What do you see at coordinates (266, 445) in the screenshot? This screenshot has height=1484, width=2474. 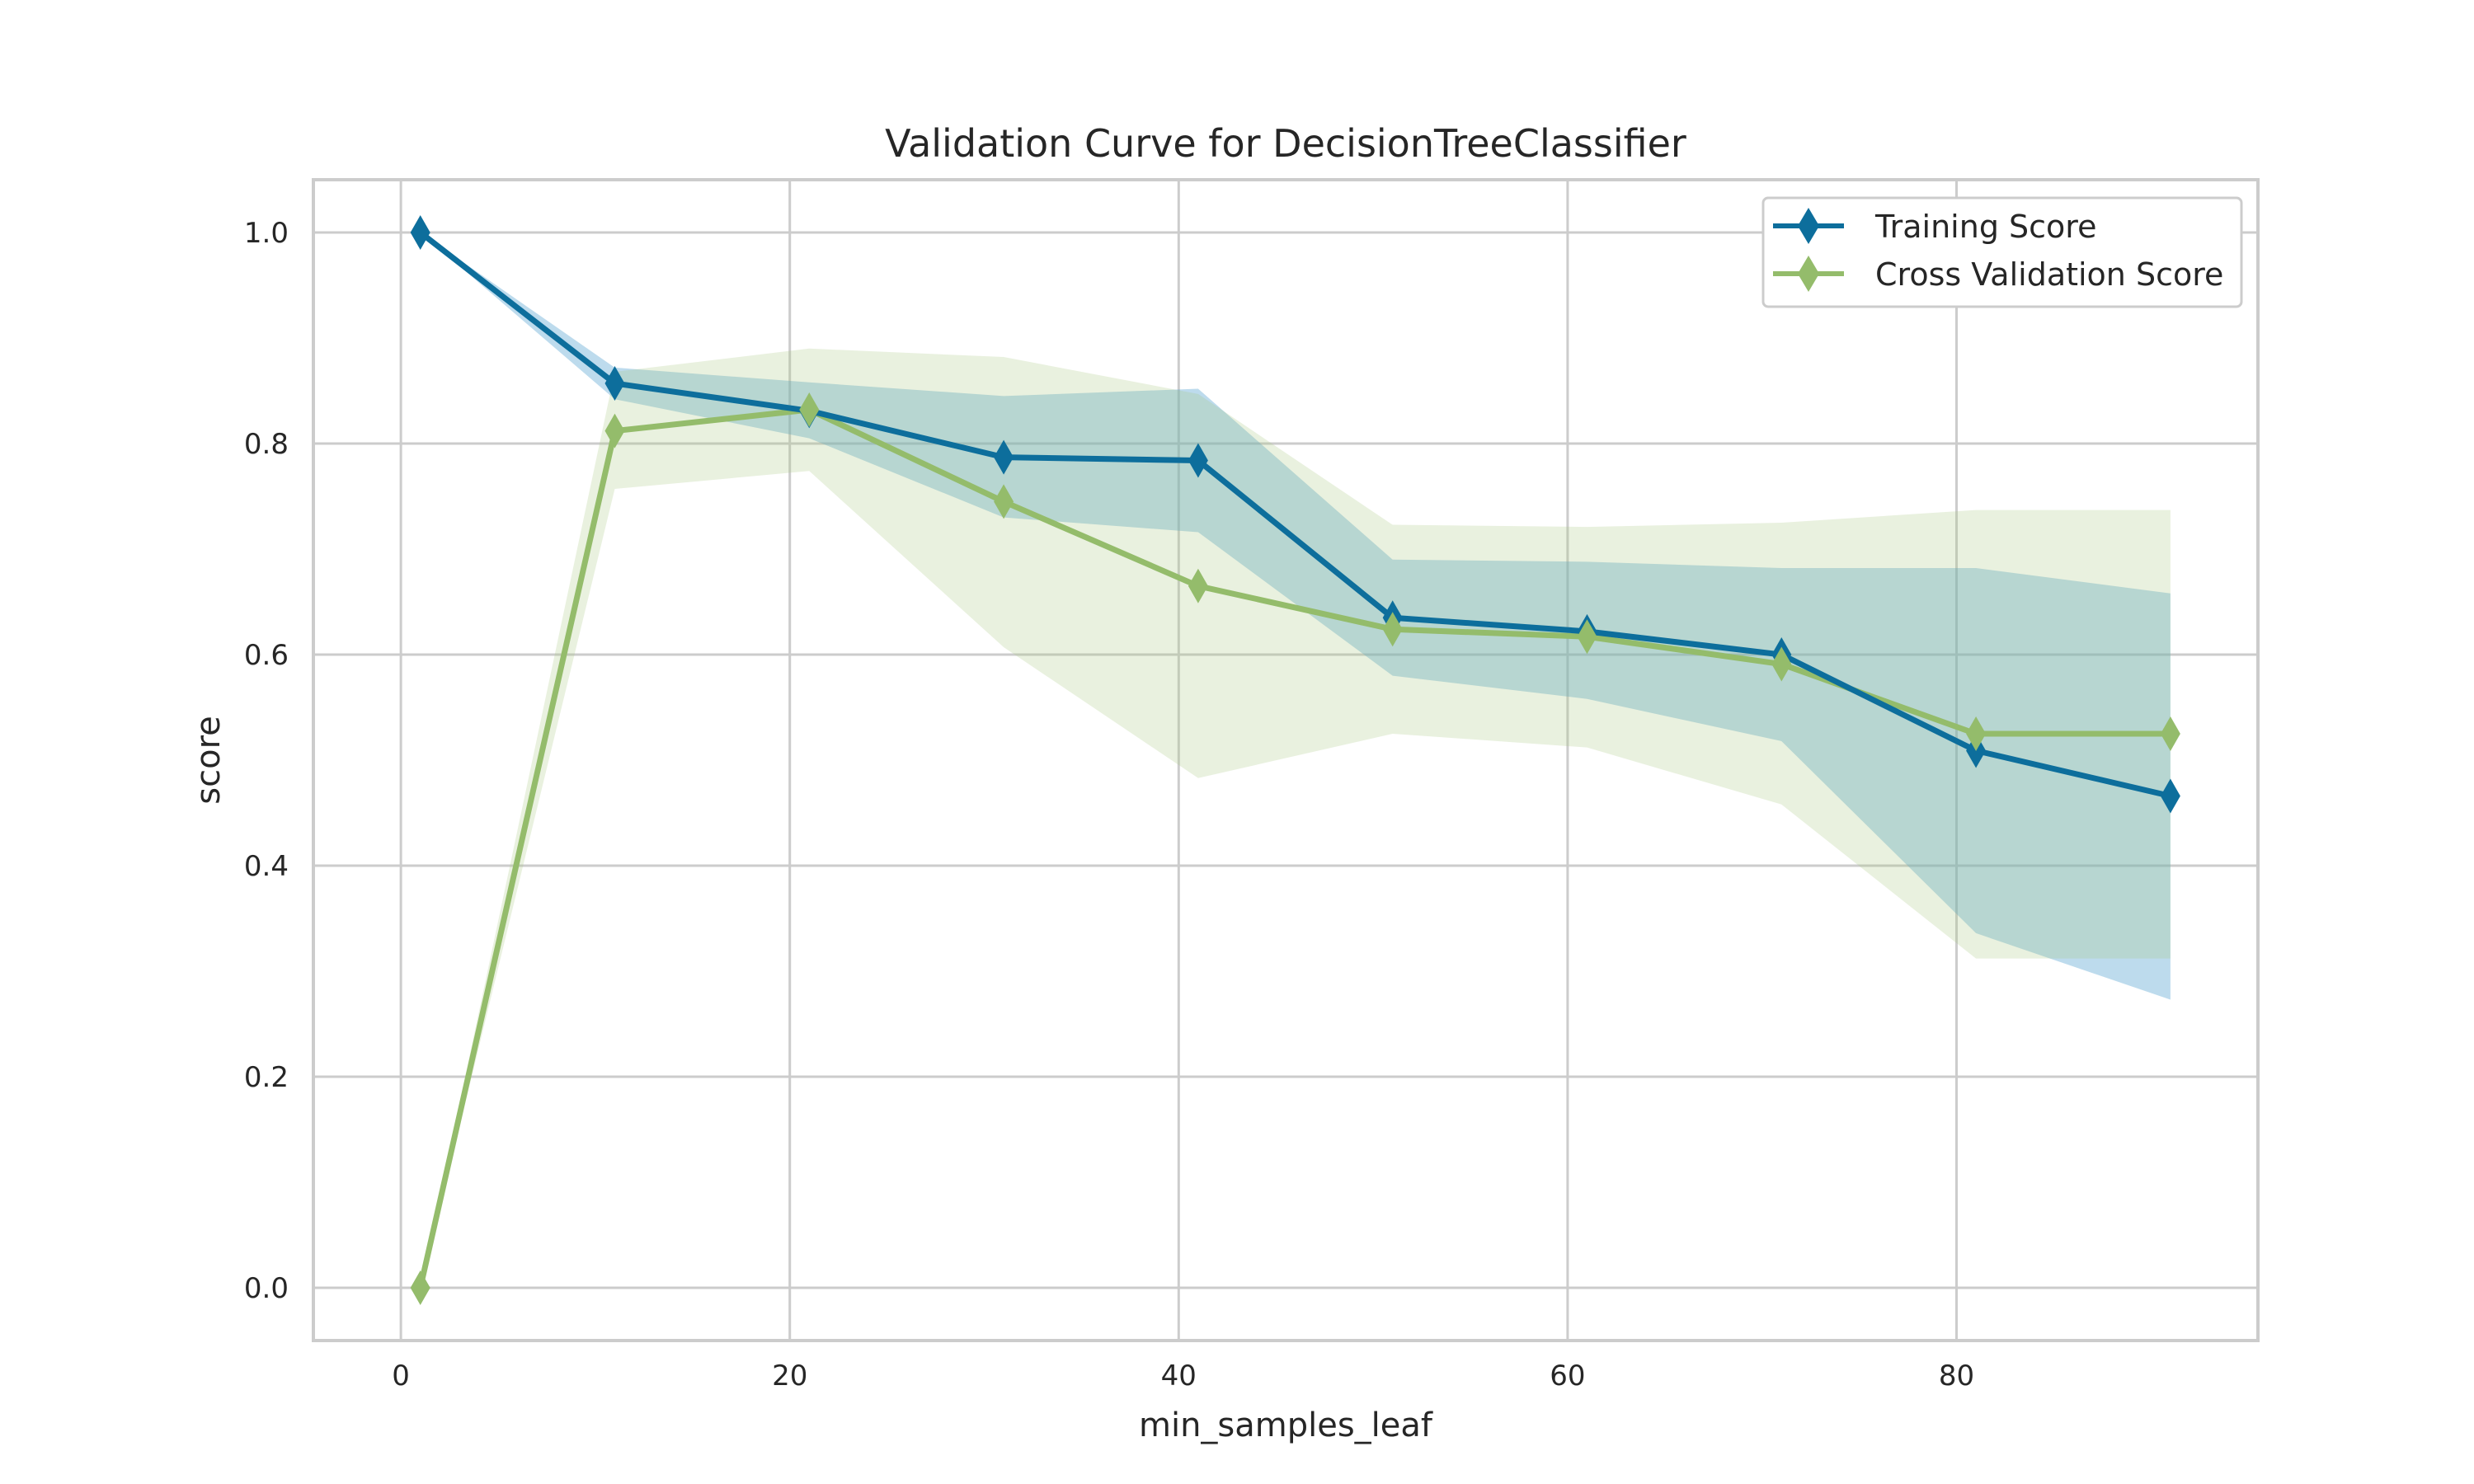 I see `y-tick-label: 0.8` at bounding box center [266, 445].